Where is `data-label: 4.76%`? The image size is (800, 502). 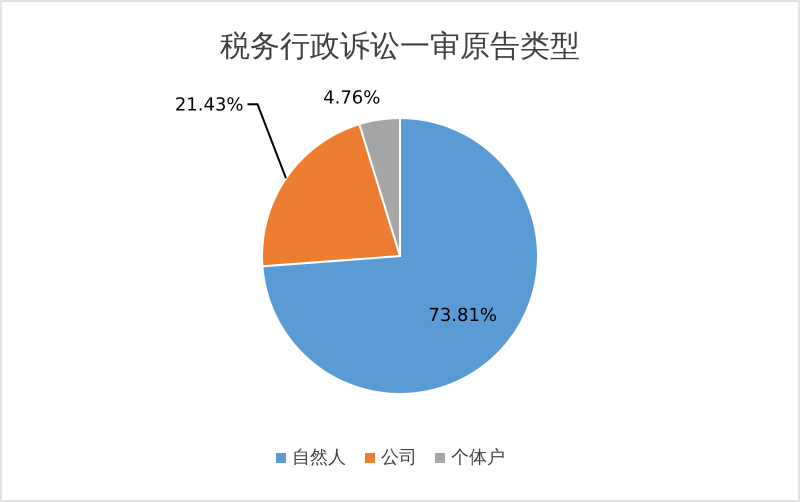 data-label: 4.76% is located at coordinates (351, 98).